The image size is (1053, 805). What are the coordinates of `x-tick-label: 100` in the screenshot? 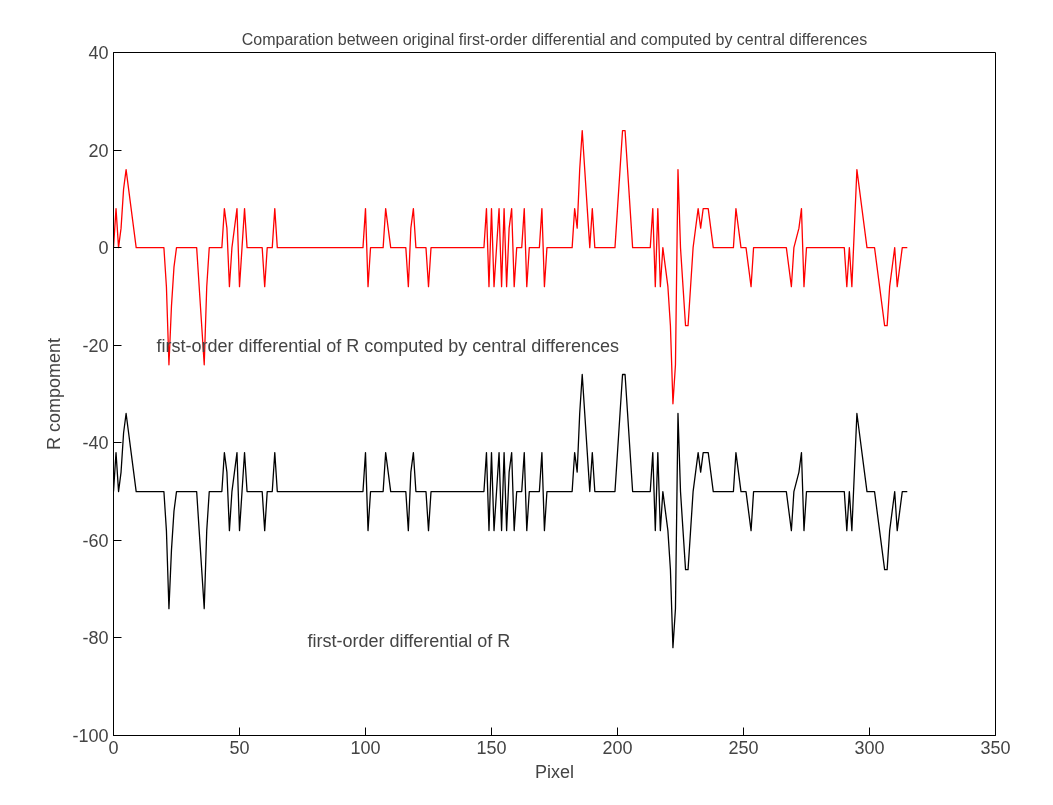 It's located at (365, 747).